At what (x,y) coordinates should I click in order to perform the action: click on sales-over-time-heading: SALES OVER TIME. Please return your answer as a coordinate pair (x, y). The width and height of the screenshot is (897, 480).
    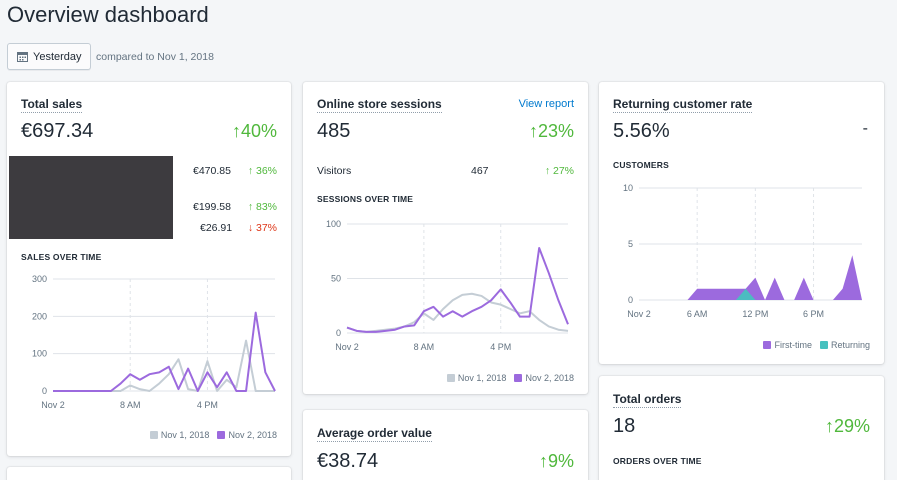
    Looking at the image, I should click on (61, 257).